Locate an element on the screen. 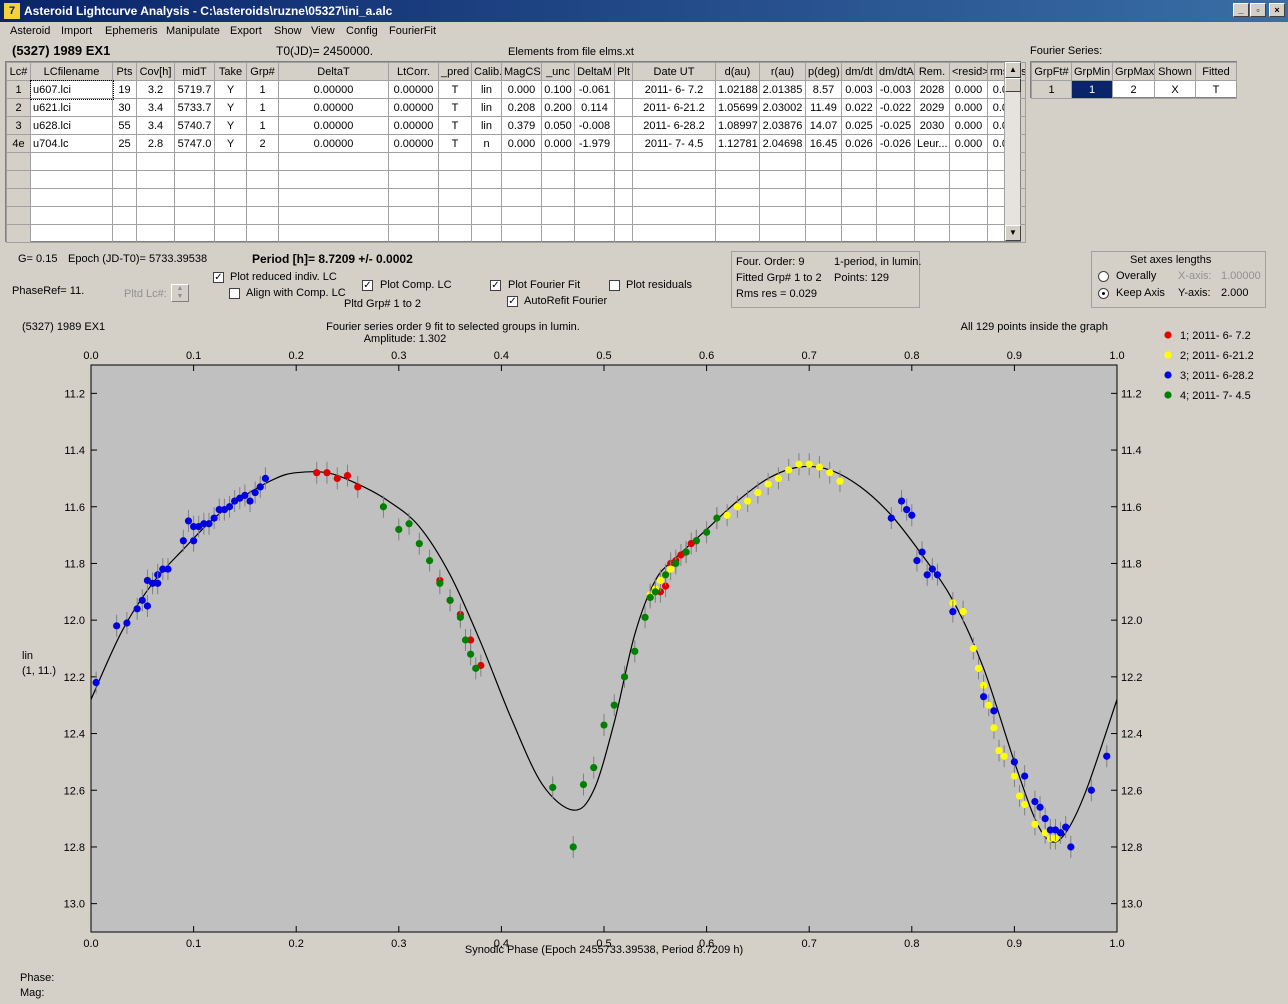  fourier-cell: X is located at coordinates (1175, 89).